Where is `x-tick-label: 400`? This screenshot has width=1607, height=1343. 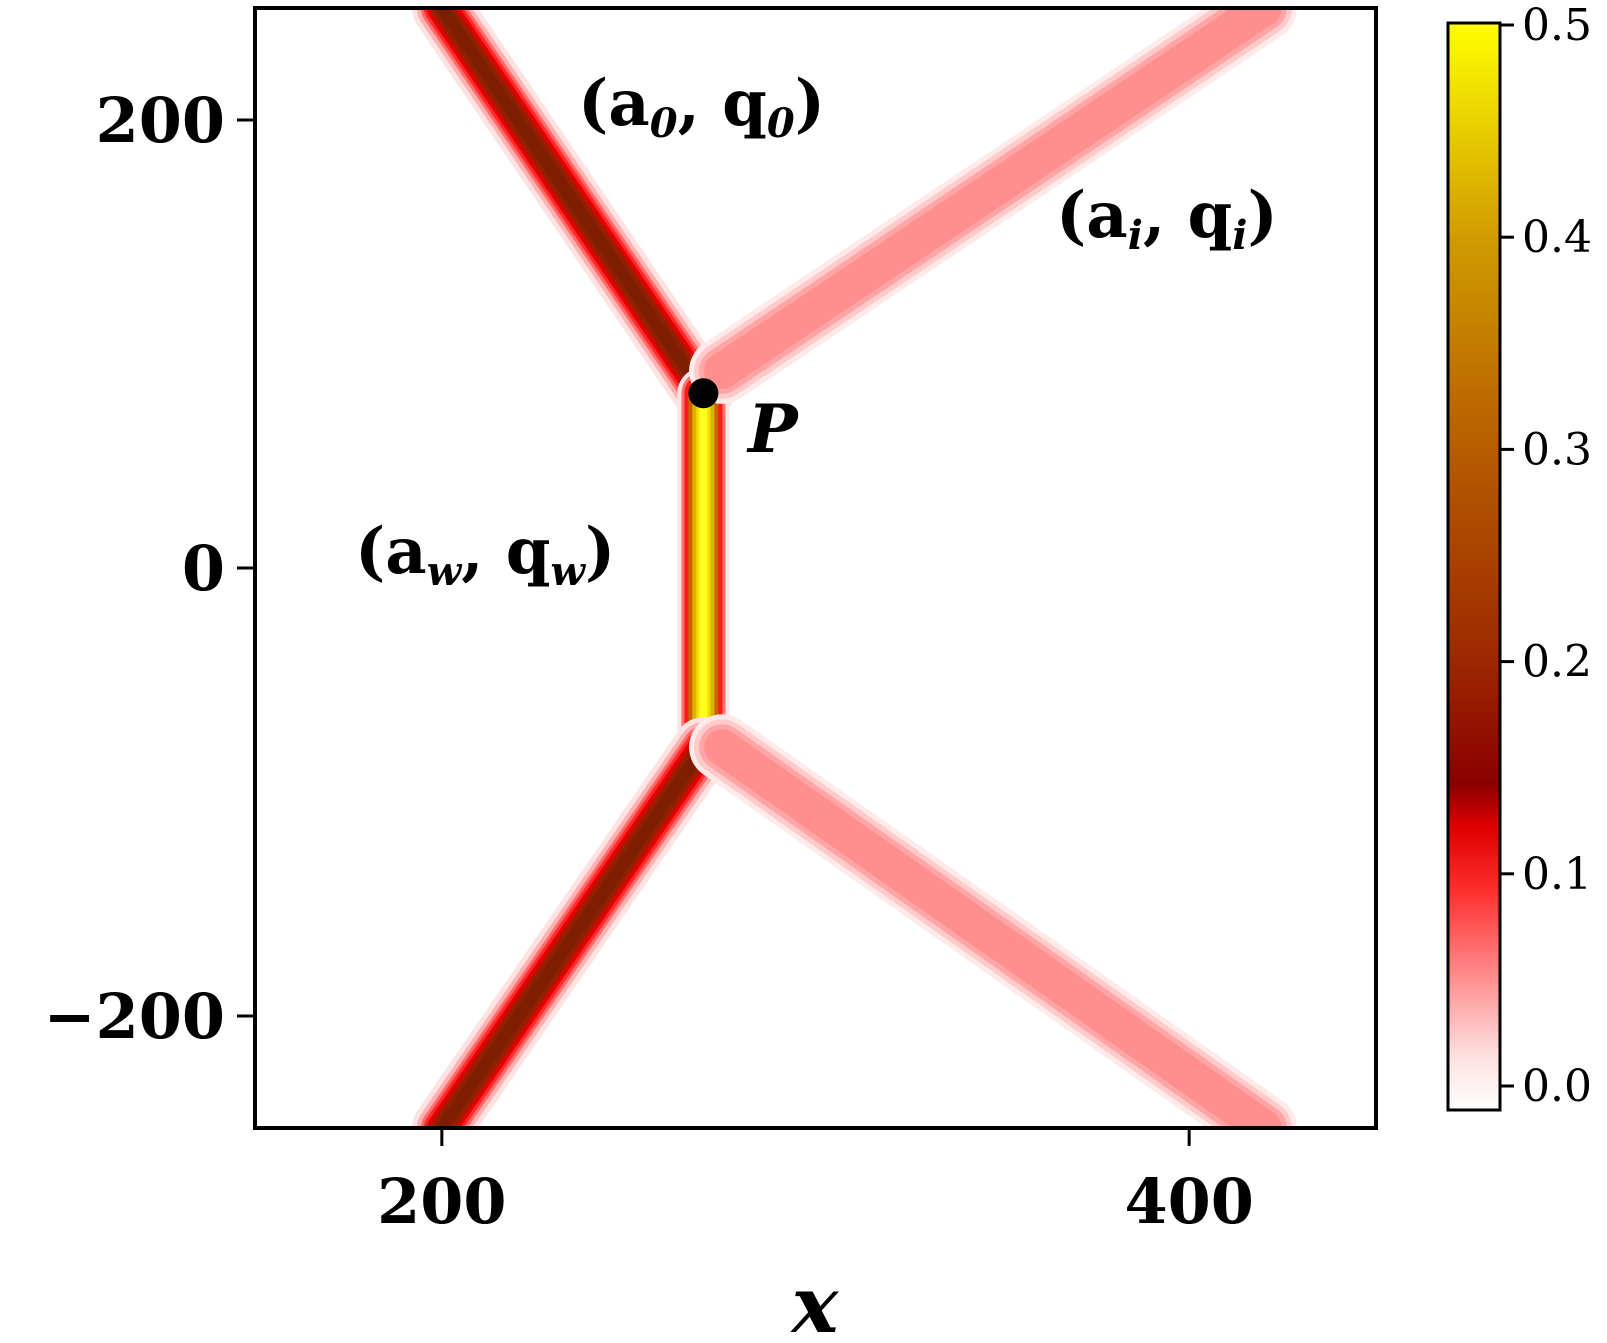
x-tick-label: 400 is located at coordinates (1188, 1201).